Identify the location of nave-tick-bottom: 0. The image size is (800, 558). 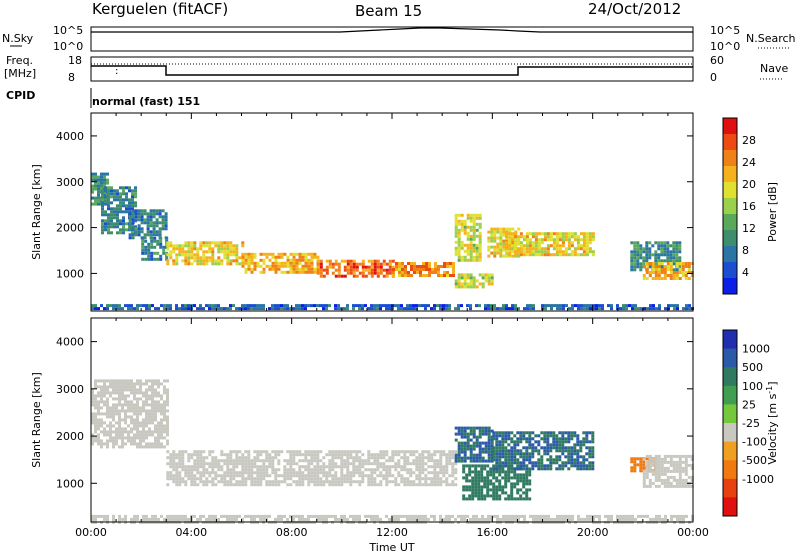
(713, 77).